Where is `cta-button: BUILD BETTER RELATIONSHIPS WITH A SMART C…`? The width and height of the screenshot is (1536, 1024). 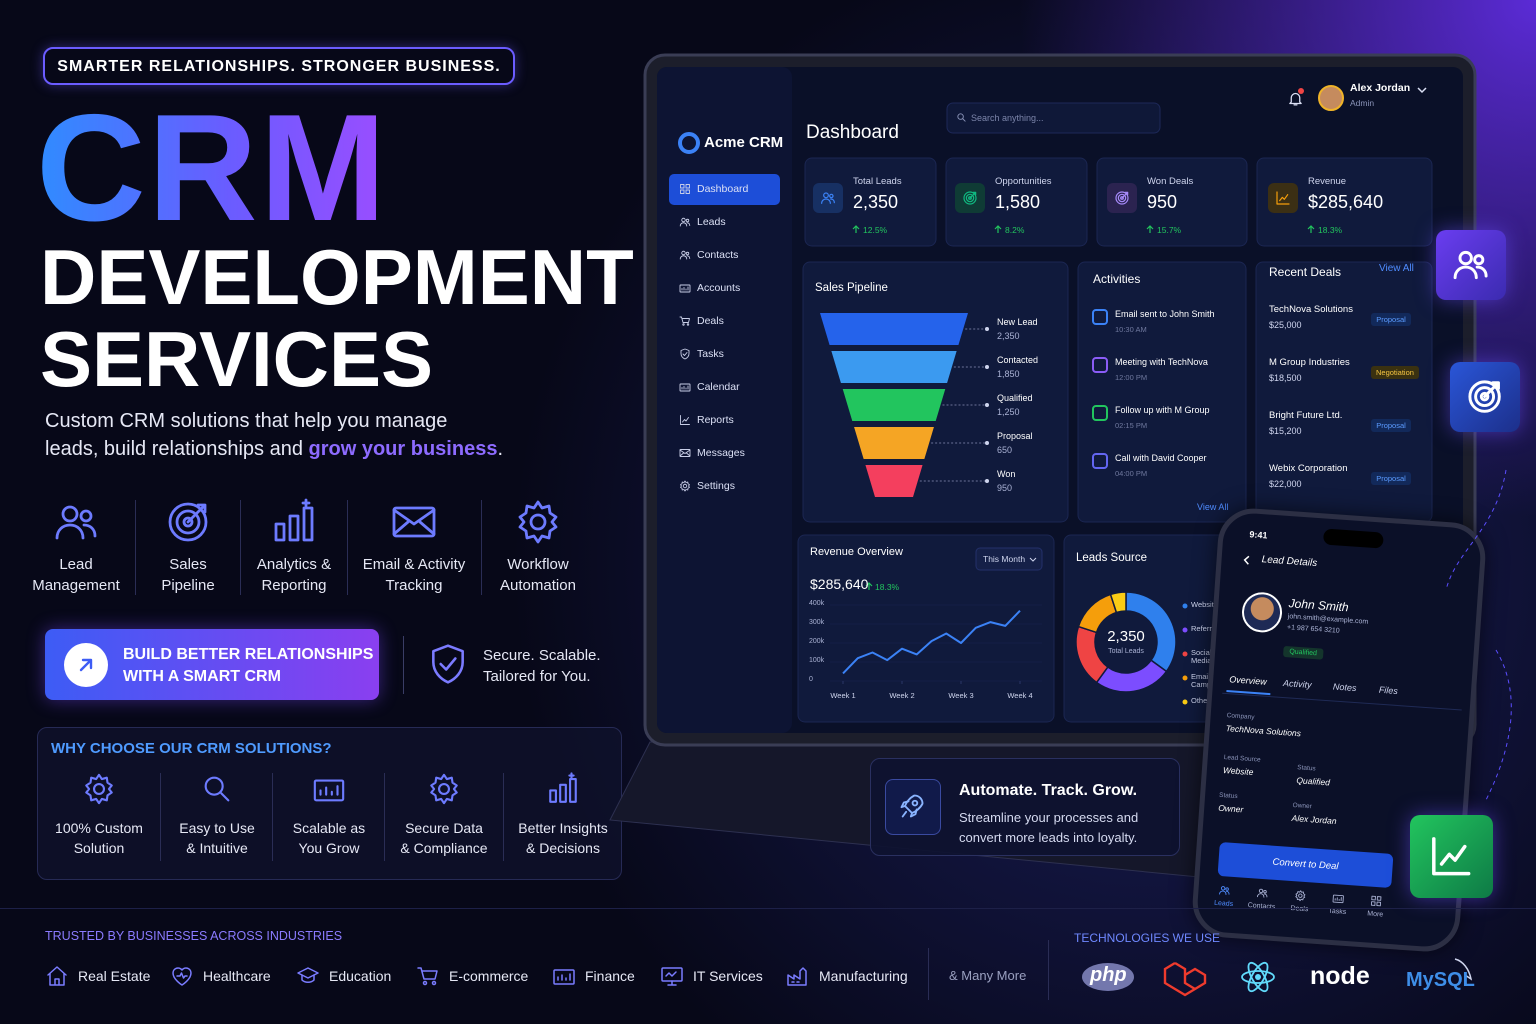 cta-button: BUILD BETTER RELATIONSHIPS WITH A SMART C… is located at coordinates (212, 664).